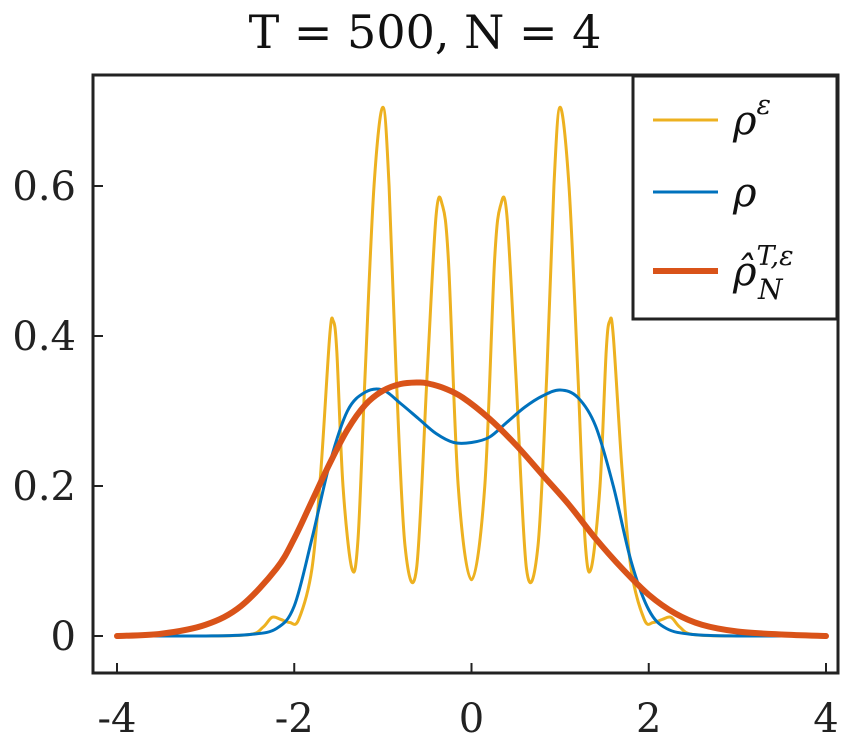 The width and height of the screenshot is (850, 746). I want to click on legend-label-0: ρε, so click(751, 117).